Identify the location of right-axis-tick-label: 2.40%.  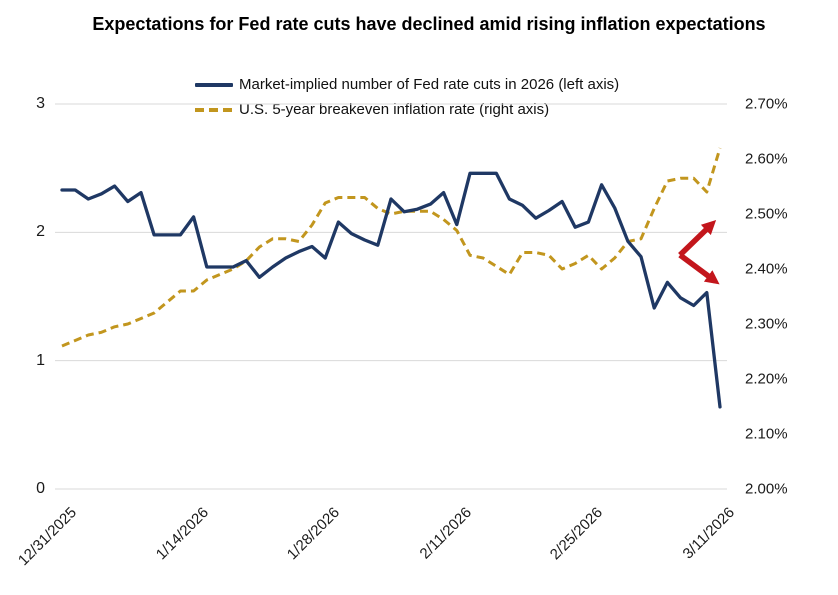
(766, 269).